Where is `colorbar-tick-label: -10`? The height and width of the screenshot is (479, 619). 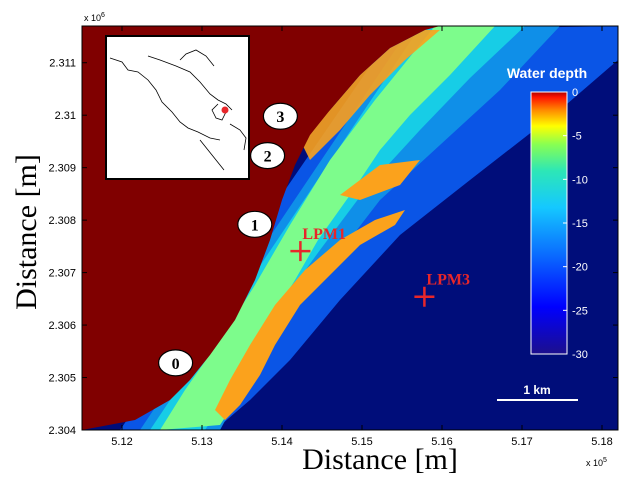 colorbar-tick-label: -10 is located at coordinates (580, 180).